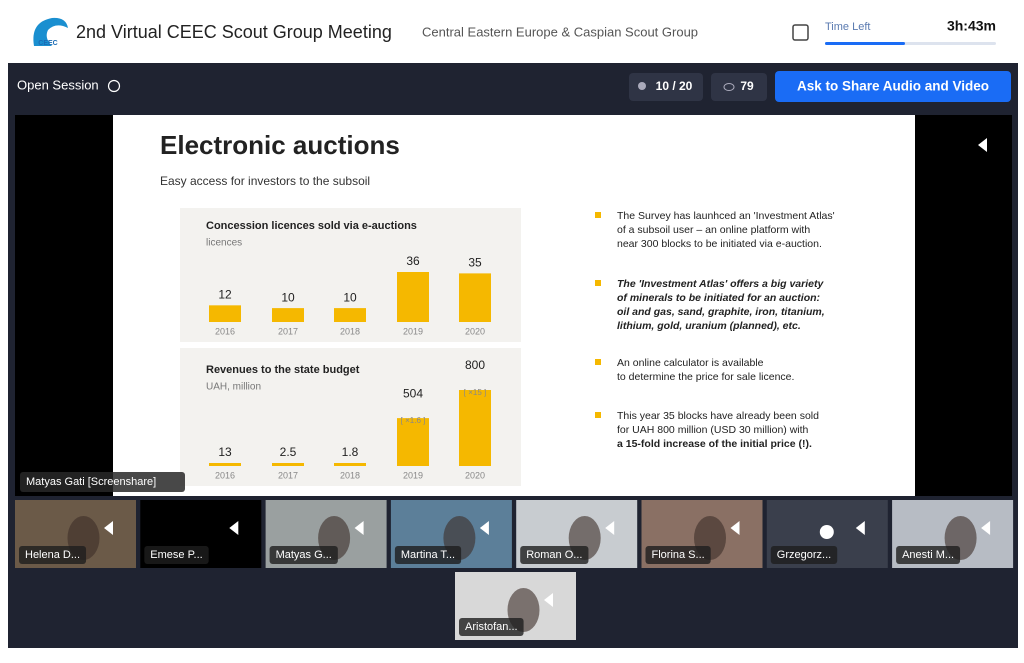  Describe the element at coordinates (739, 87) in the screenshot. I see `viewers-chip` at that location.